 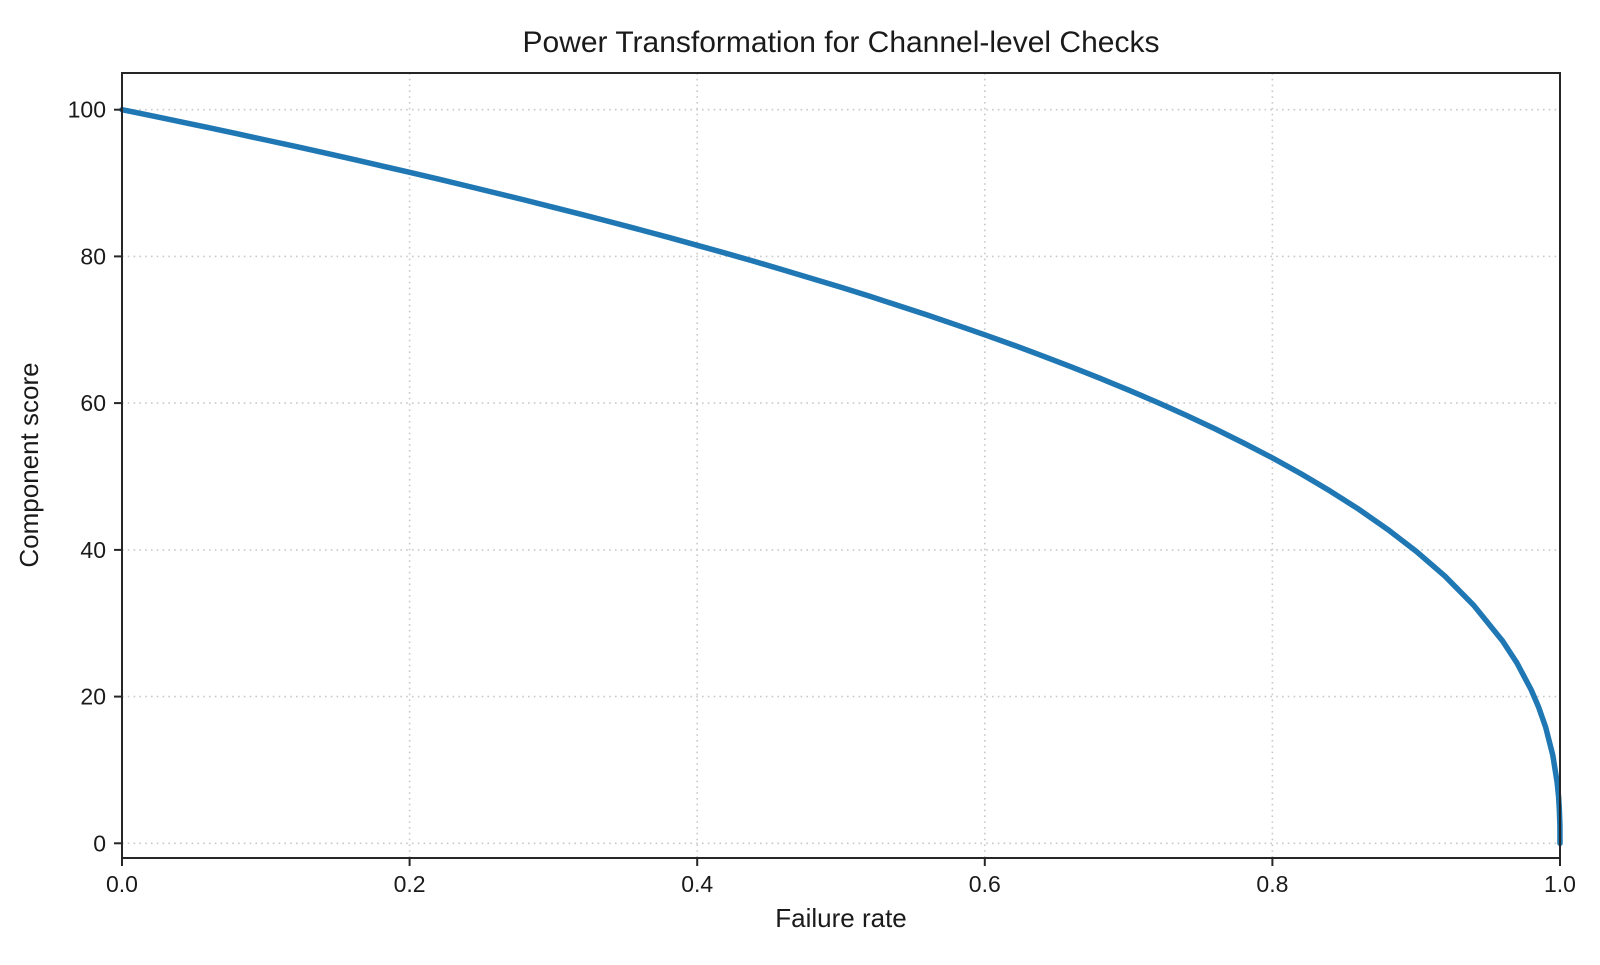 I want to click on y-tick-label: 0, so click(x=99, y=843).